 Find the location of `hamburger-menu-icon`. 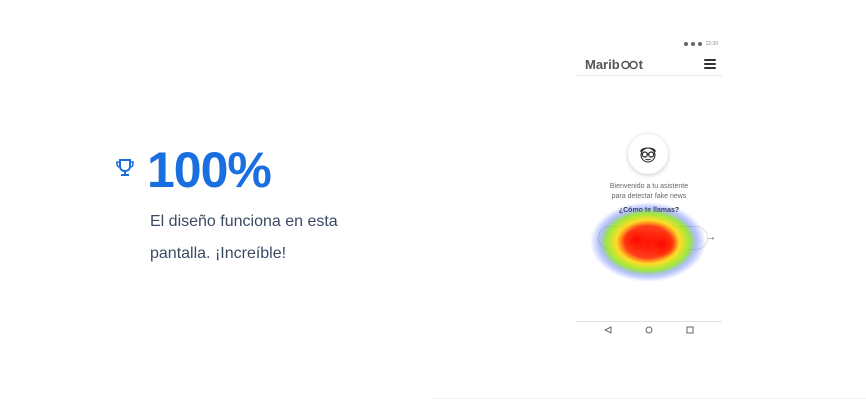

hamburger-menu-icon is located at coordinates (710, 64).